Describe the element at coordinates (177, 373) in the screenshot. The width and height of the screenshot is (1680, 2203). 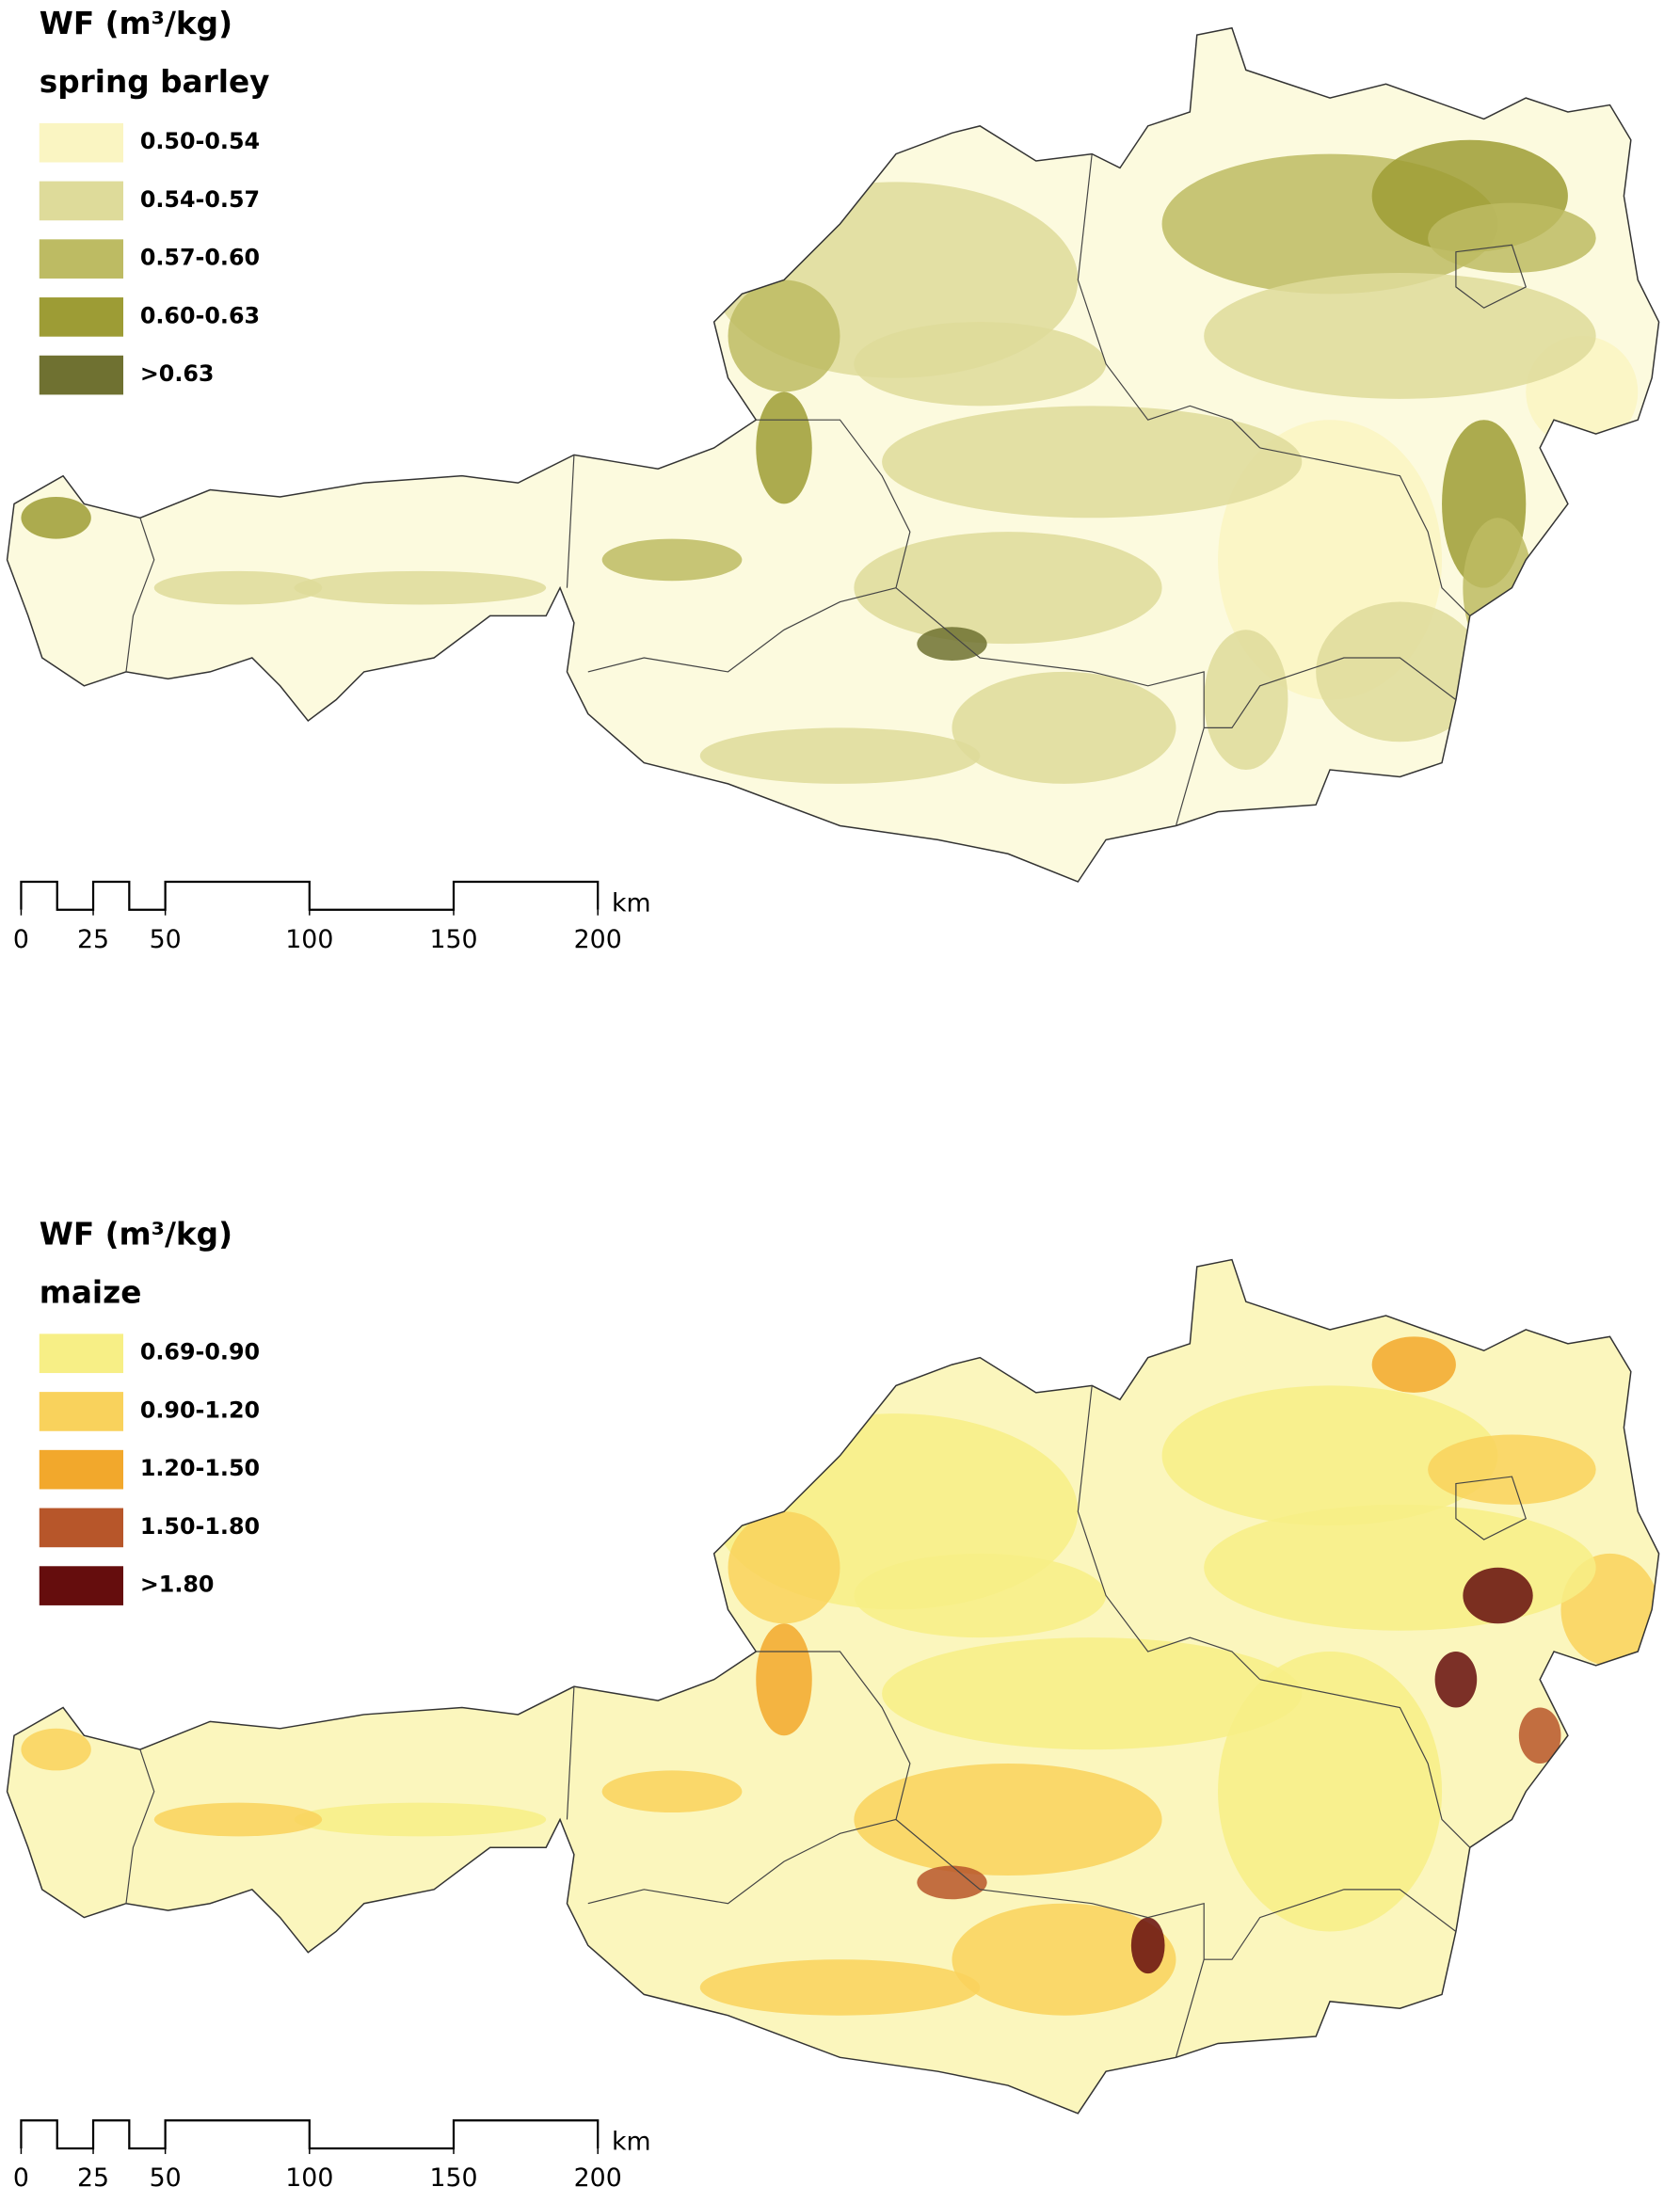
I see `legend-label: >0.63` at that location.